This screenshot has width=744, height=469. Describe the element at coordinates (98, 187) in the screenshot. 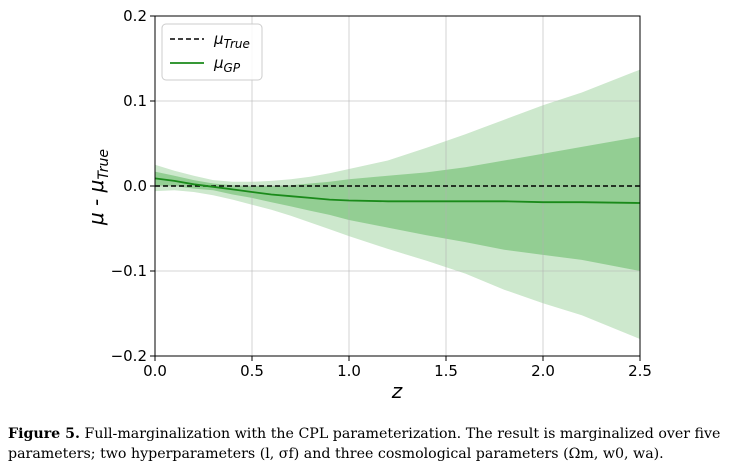

I see `y-axis-label: μ - μTrue` at that location.